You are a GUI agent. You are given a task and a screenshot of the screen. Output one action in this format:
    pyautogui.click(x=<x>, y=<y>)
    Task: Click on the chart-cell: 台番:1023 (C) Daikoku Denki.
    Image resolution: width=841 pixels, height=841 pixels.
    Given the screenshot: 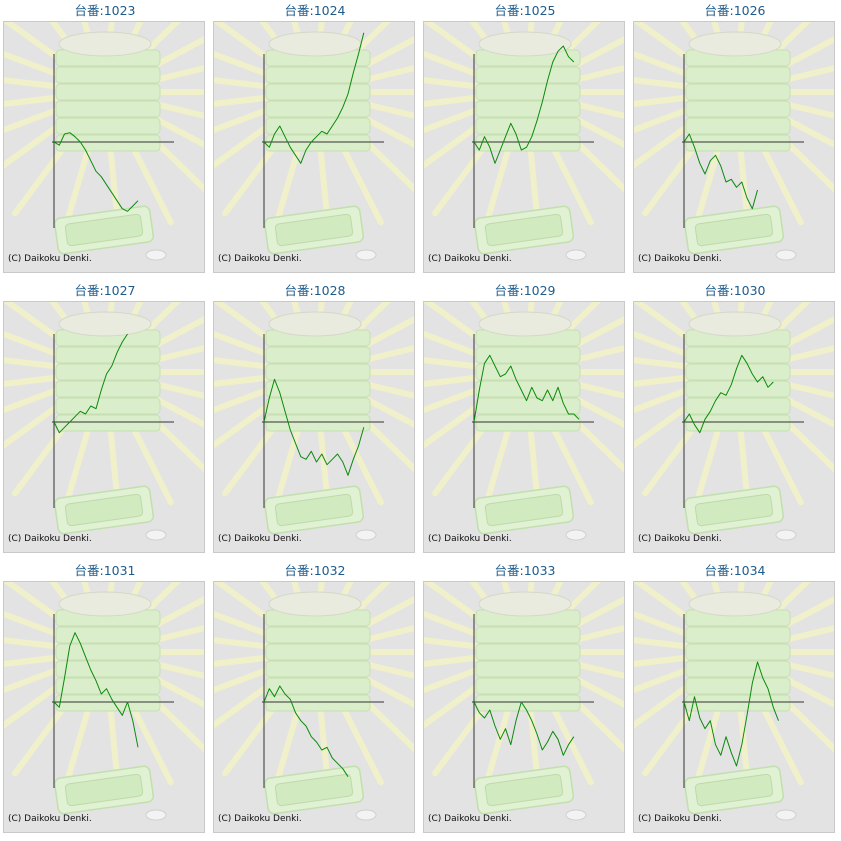 What is the action you would take?
    pyautogui.click(x=105, y=140)
    